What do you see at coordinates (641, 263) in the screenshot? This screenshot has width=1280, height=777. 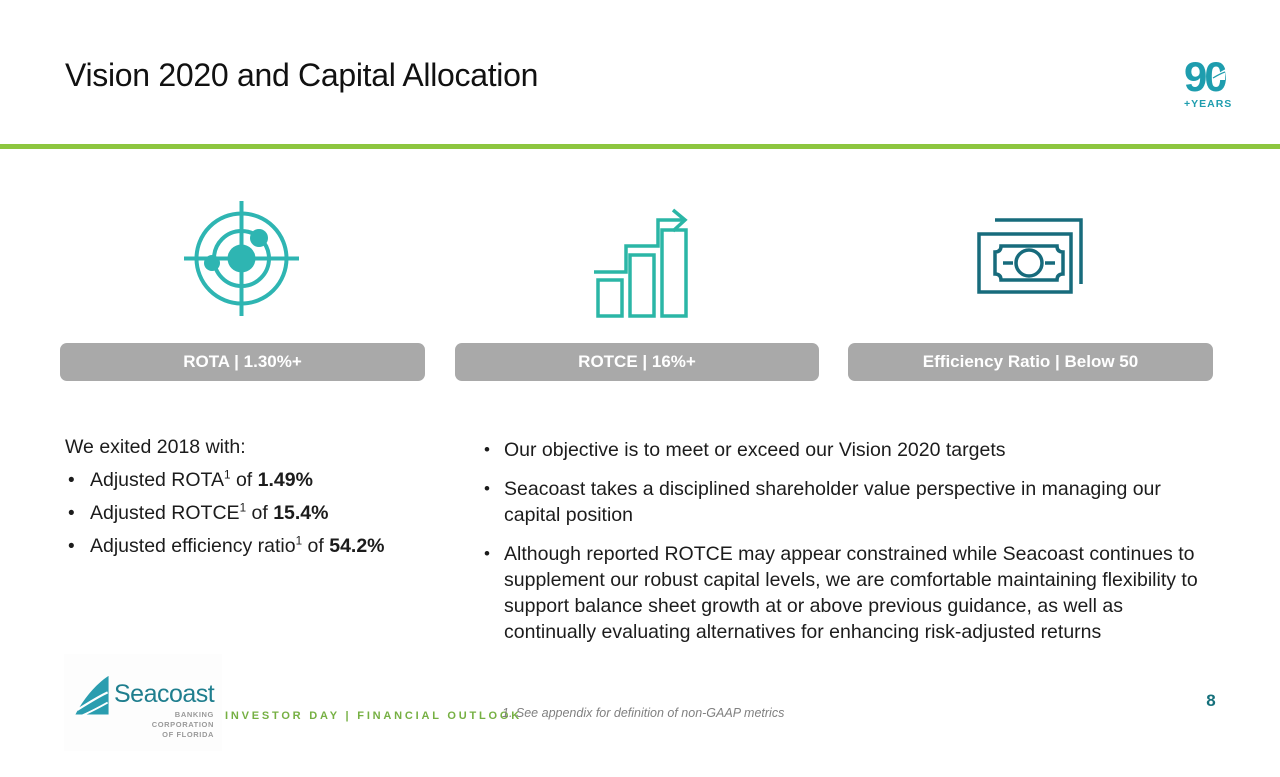 I see `growth-chart-icon` at bounding box center [641, 263].